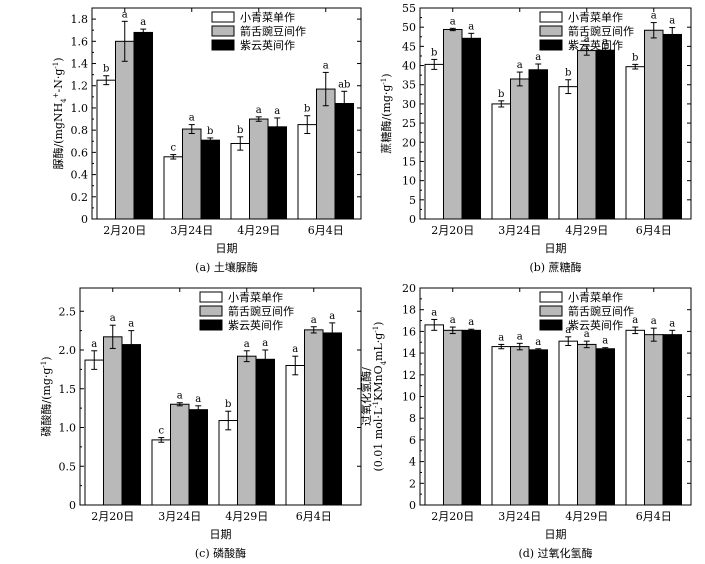 This screenshot has height=564, width=705. I want to click on y-tick-label: 1.8, so click(80, 19).